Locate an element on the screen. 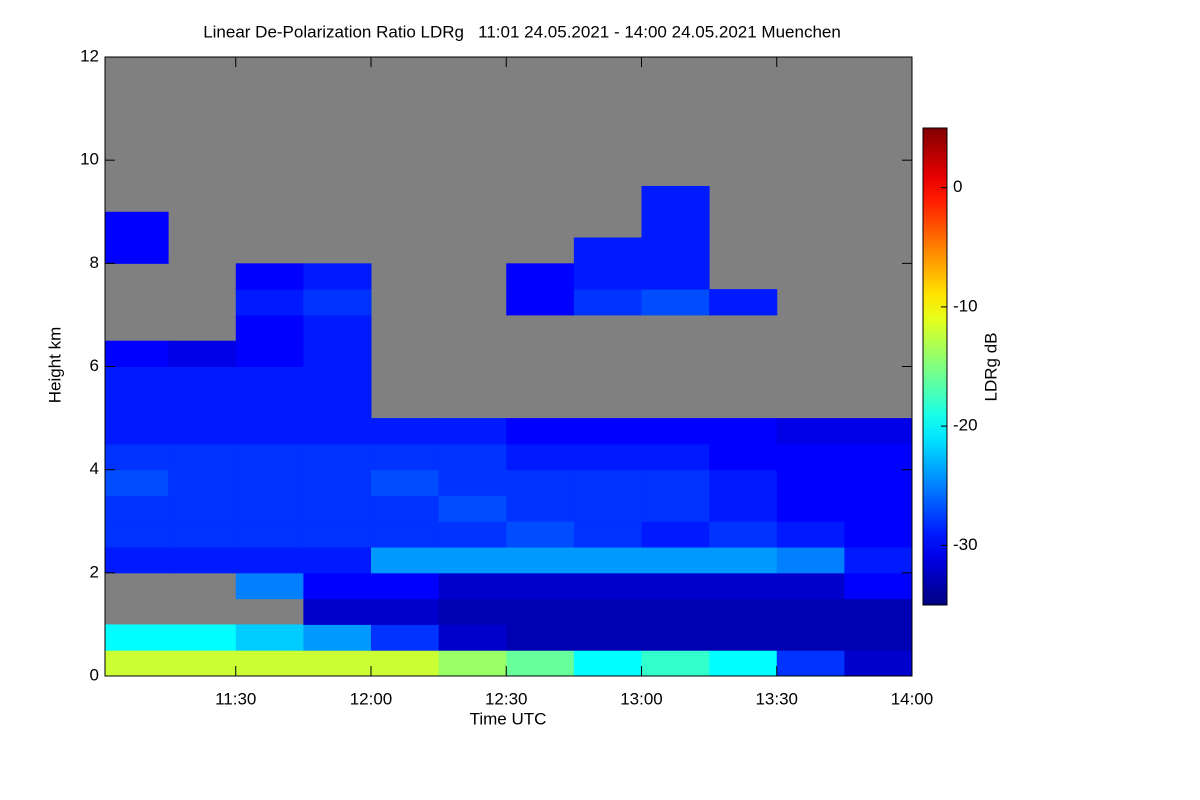 Image resolution: width=1200 pixels, height=800 pixels. x-axis-label: Time UTC is located at coordinates (508, 718).